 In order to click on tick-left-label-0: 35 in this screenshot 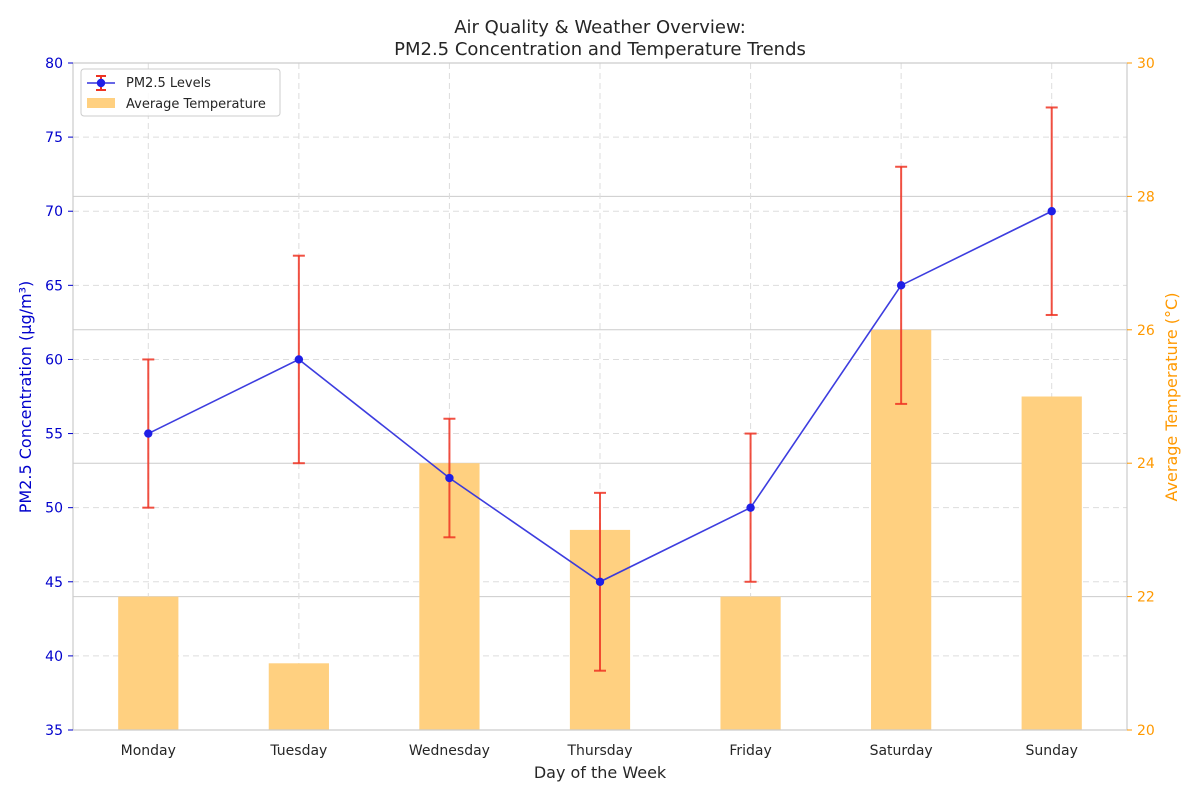, I will do `click(54, 731)`.